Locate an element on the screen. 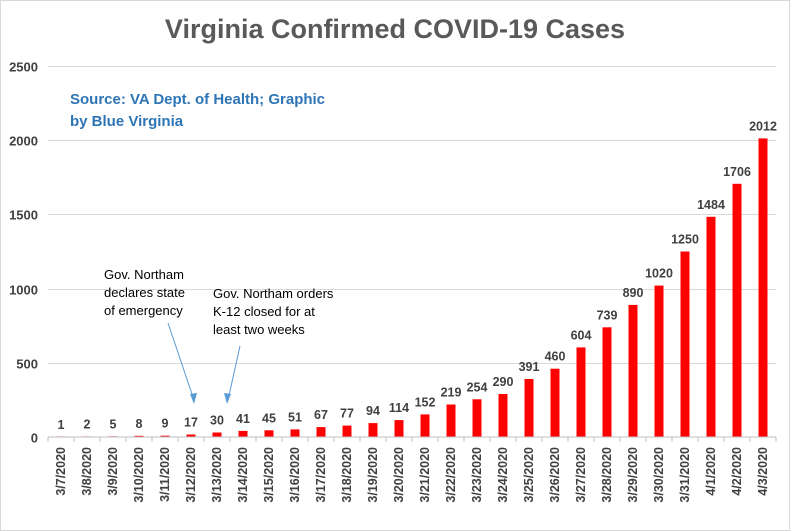 The width and height of the screenshot is (790, 531). x-tick-label: 3/29/2020 is located at coordinates (633, 475).